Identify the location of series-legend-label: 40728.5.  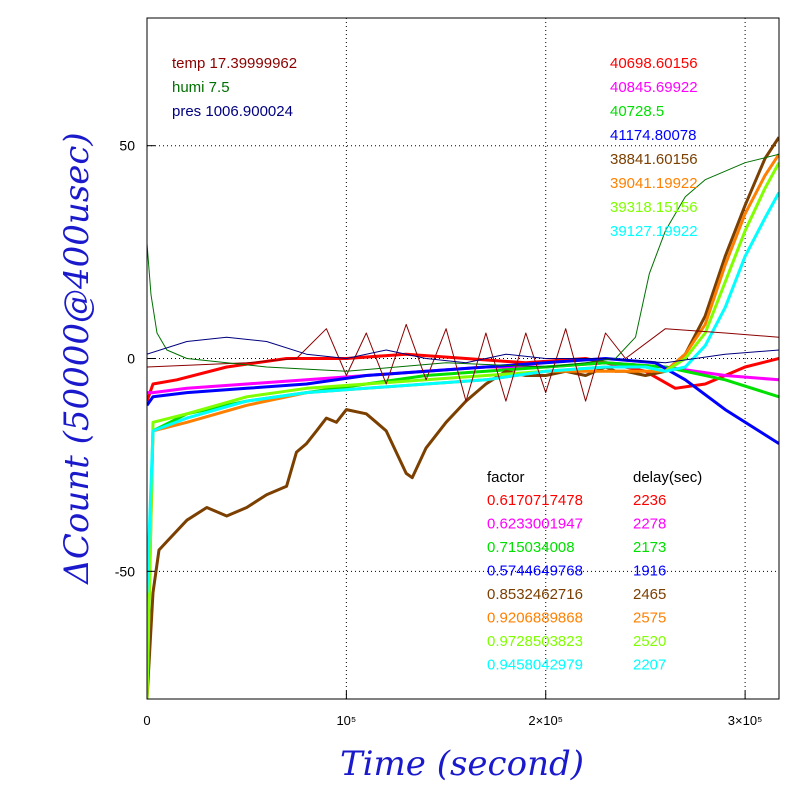
(637, 111).